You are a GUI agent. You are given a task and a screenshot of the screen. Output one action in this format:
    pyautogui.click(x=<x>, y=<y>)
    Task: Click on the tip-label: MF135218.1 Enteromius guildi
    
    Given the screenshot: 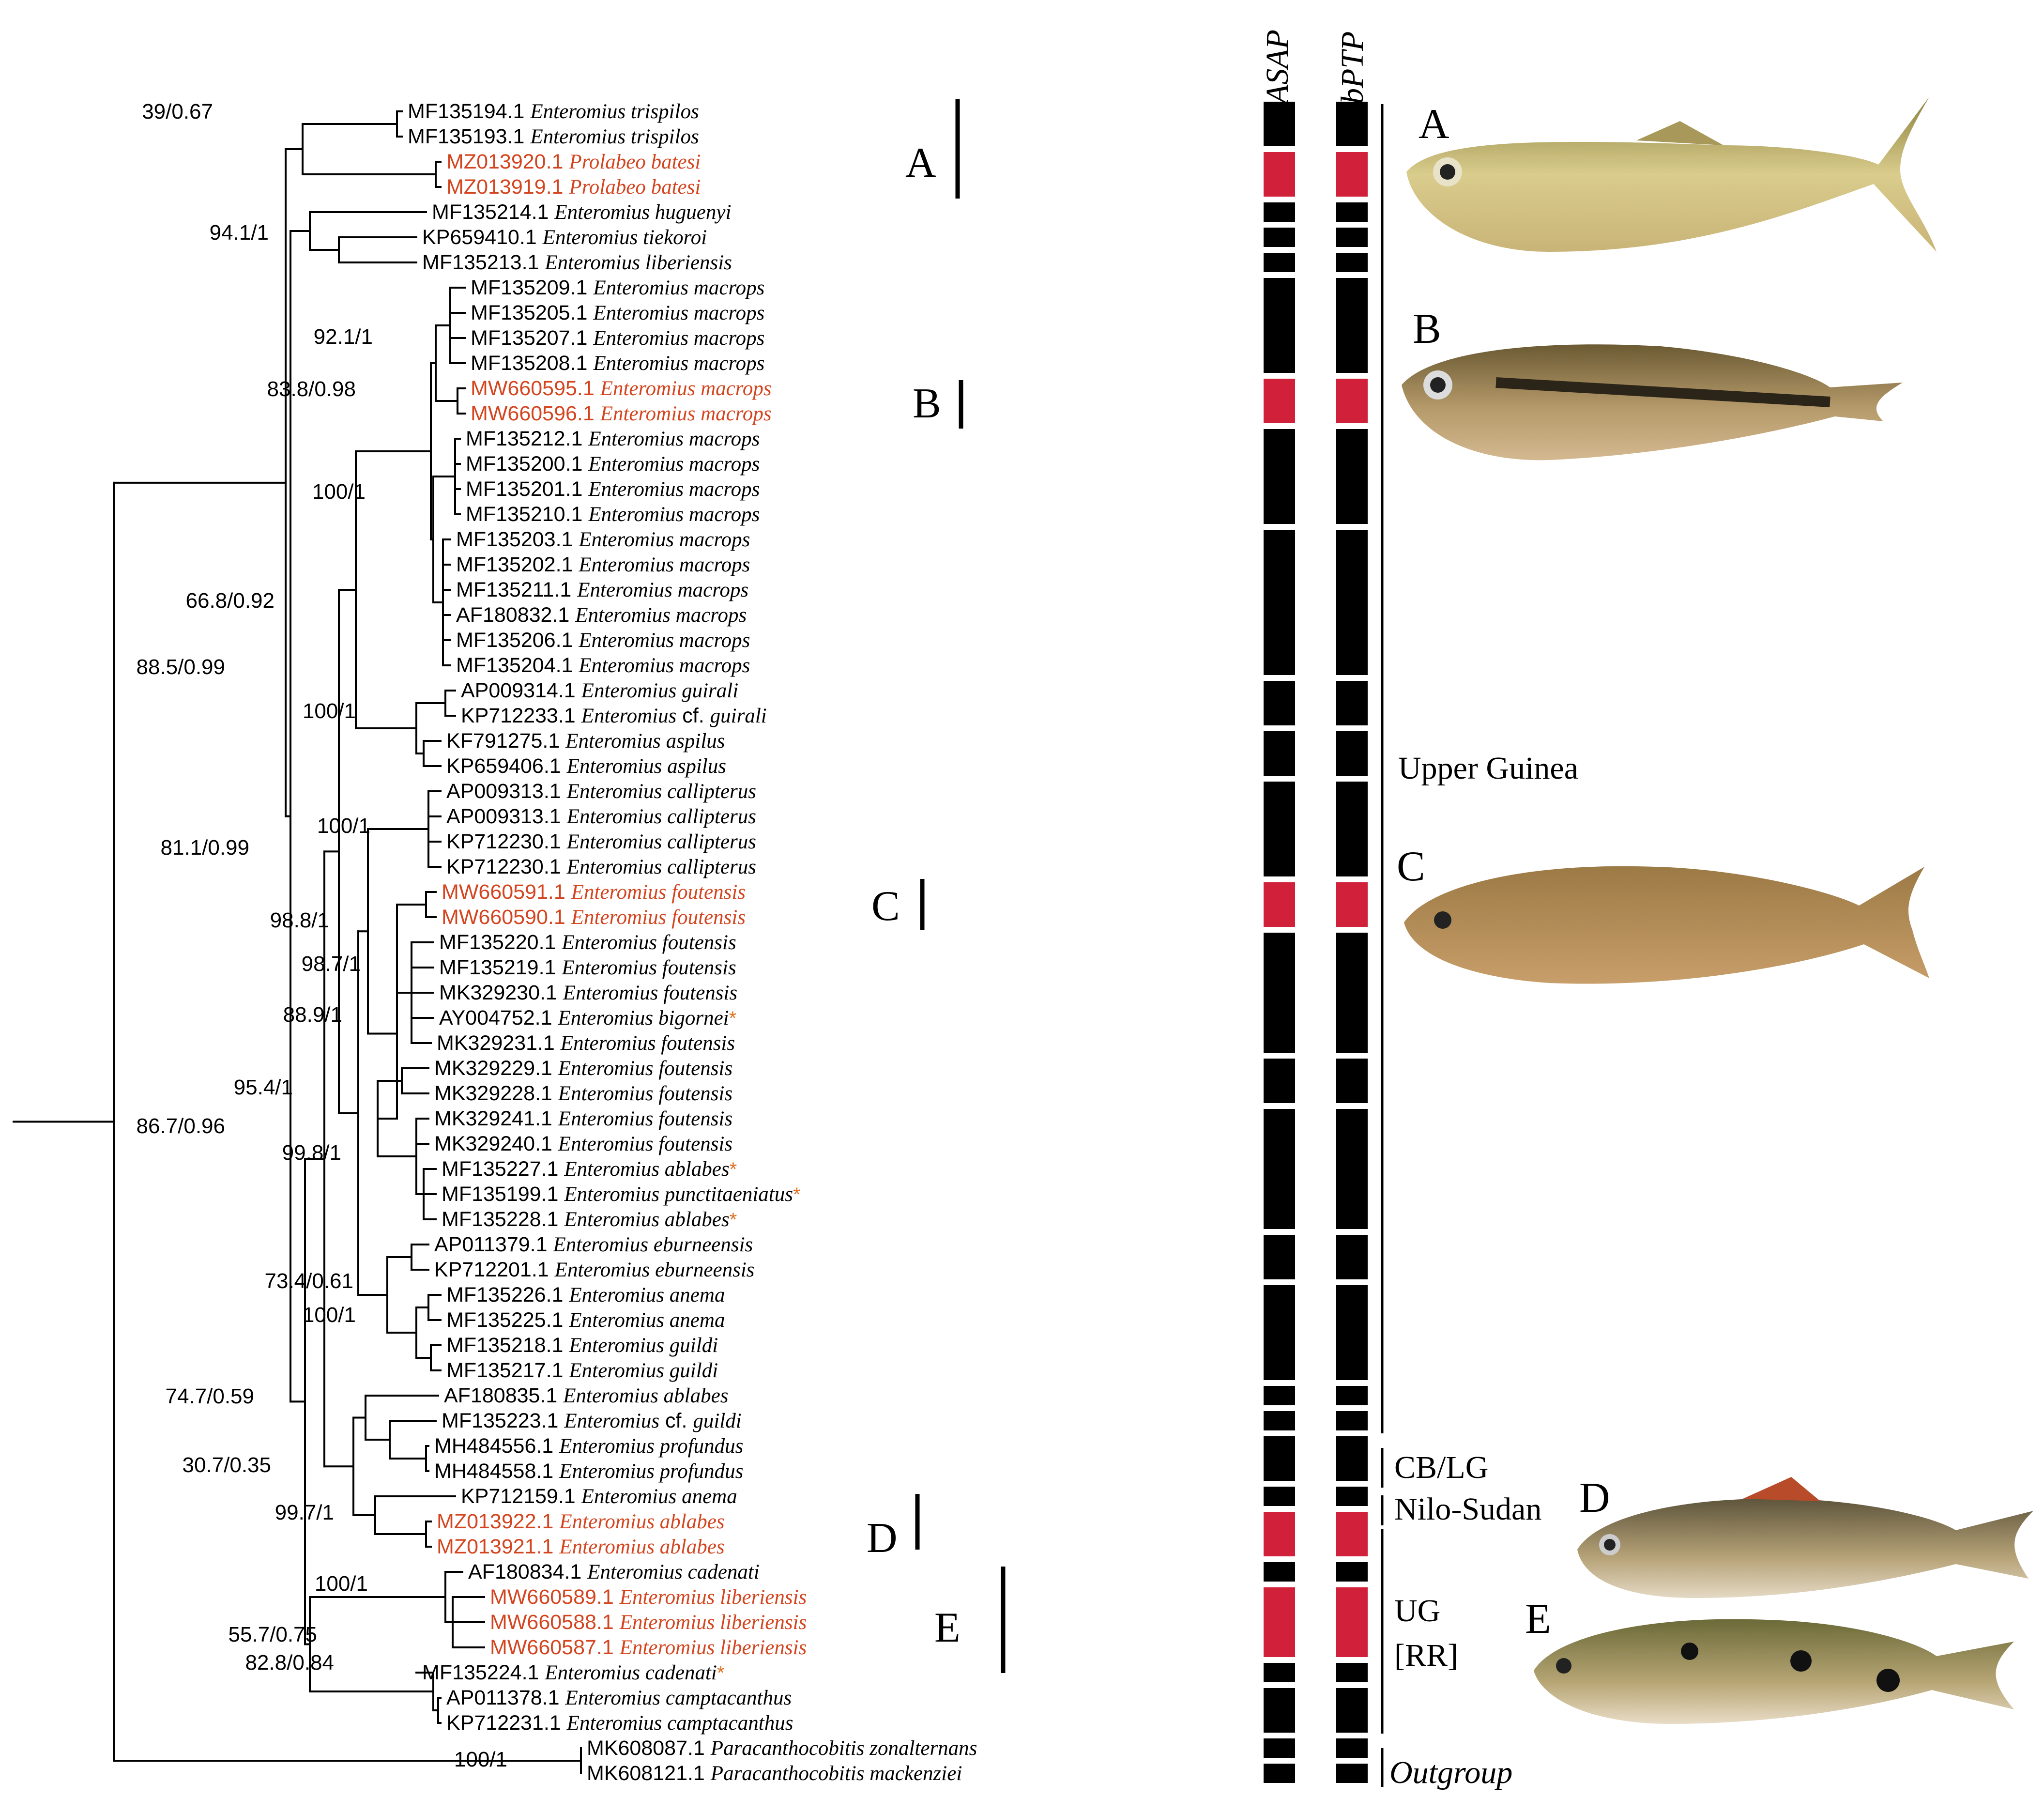 What is the action you would take?
    pyautogui.click(x=582, y=1345)
    